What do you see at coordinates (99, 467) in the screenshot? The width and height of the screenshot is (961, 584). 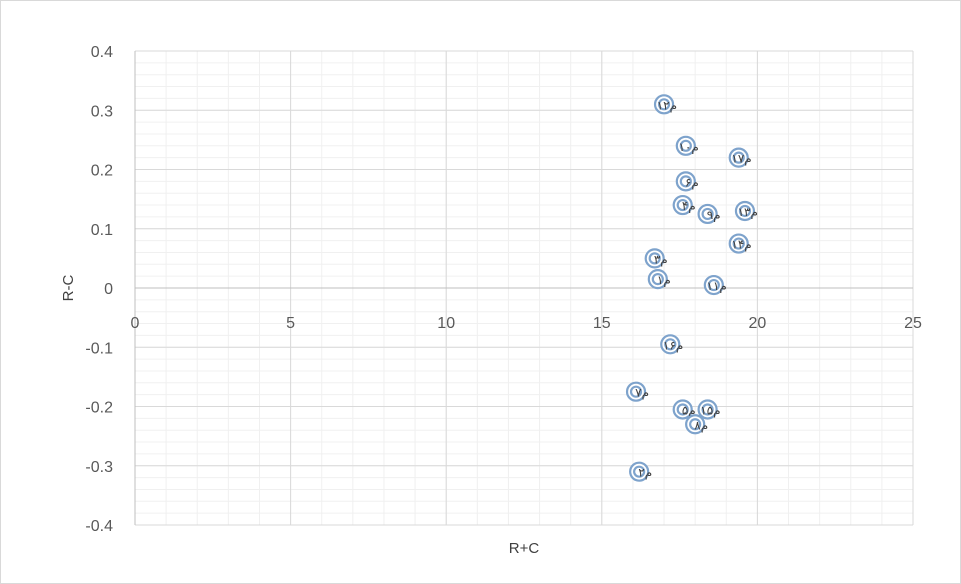 I see `y-tick-label: -0.3` at bounding box center [99, 467].